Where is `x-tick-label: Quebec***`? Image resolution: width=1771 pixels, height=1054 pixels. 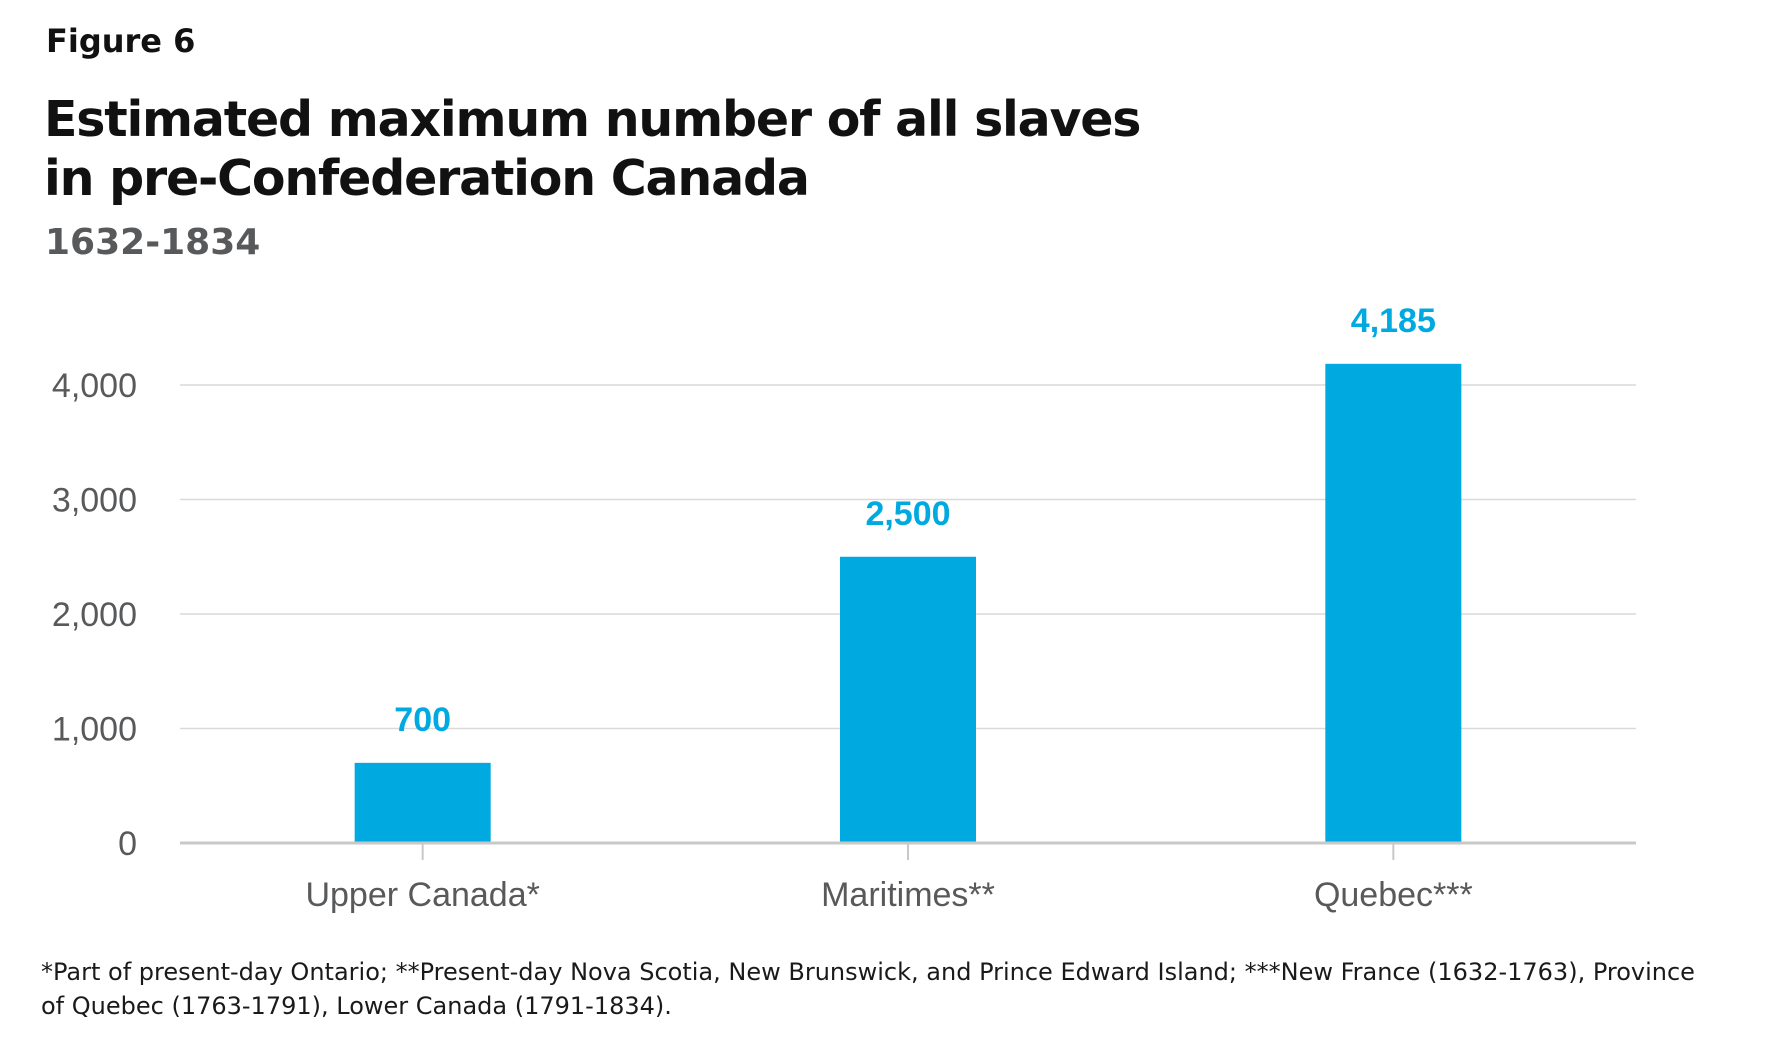
x-tick-label: Quebec*** is located at coordinates (1393, 895).